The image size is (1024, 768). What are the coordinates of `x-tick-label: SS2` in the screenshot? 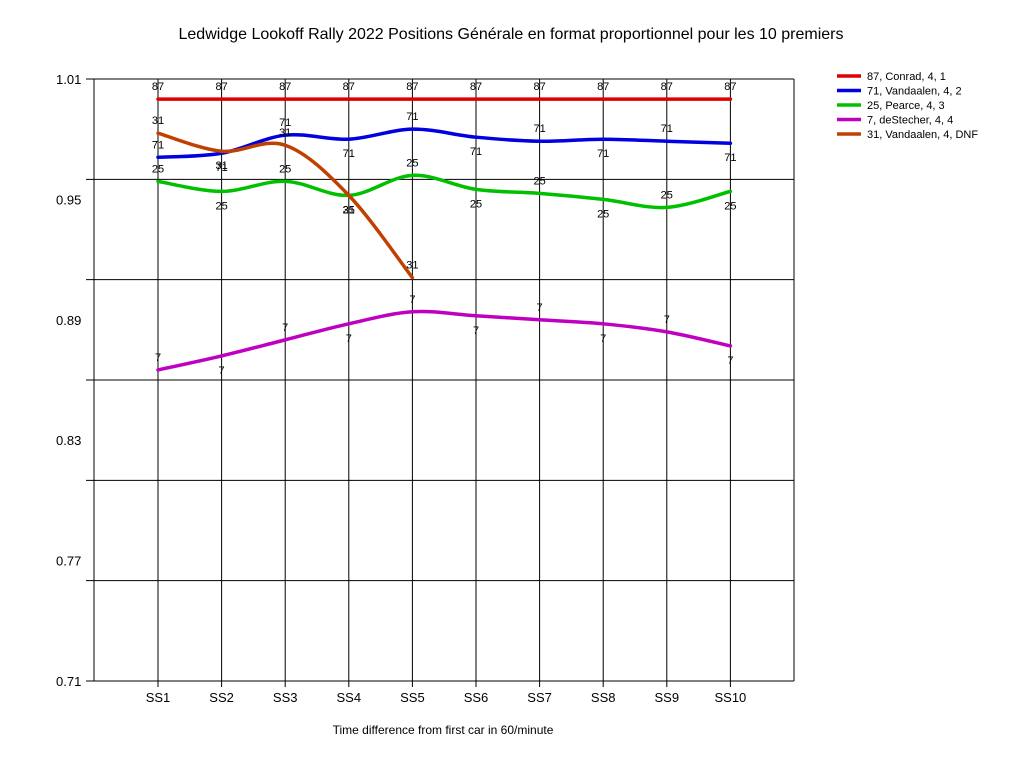 It's located at (221, 697).